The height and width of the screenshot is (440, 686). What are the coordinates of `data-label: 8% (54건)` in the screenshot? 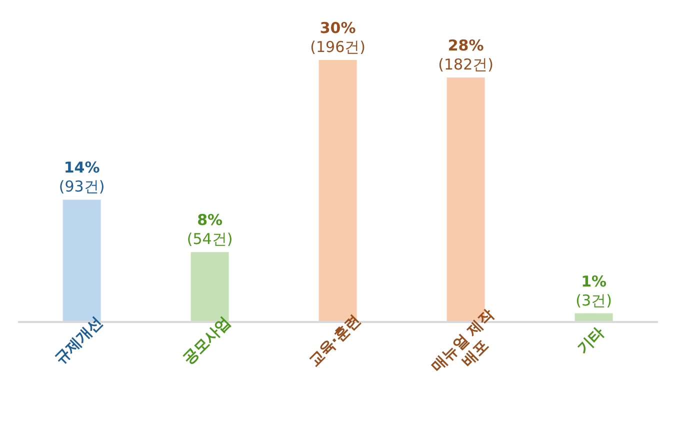 It's located at (209, 229).